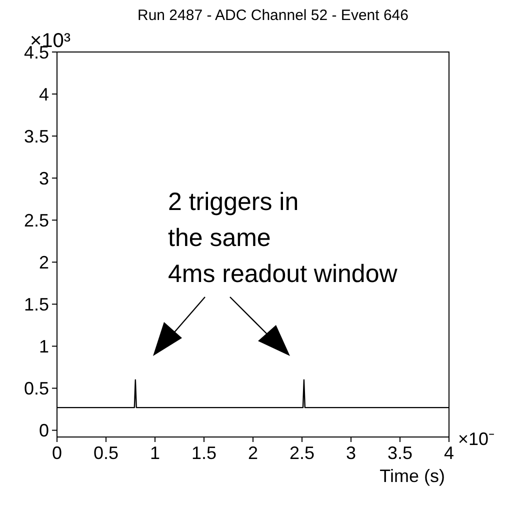 The image size is (512, 507). What do you see at coordinates (351, 452) in the screenshot?
I see `x-tick-label: 3` at bounding box center [351, 452].